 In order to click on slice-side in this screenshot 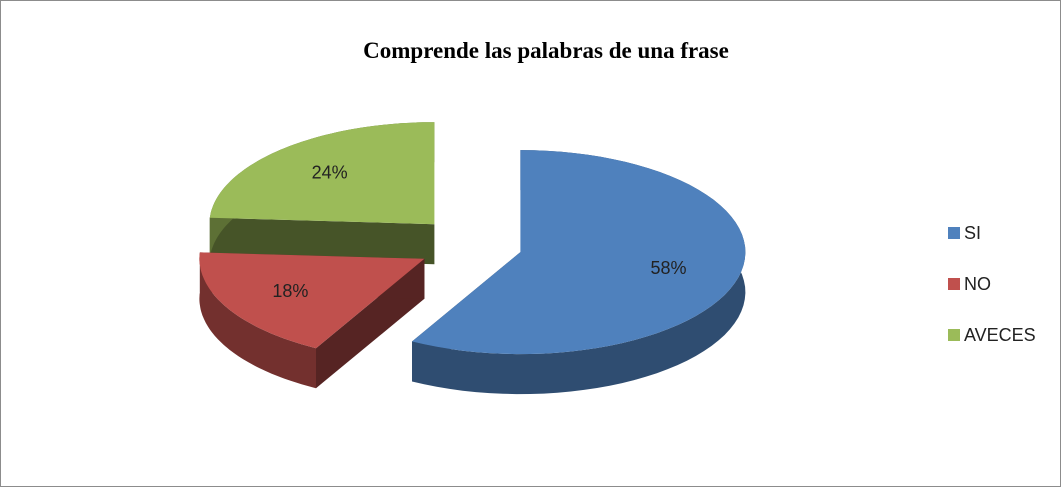, I will do `click(322, 241)`.